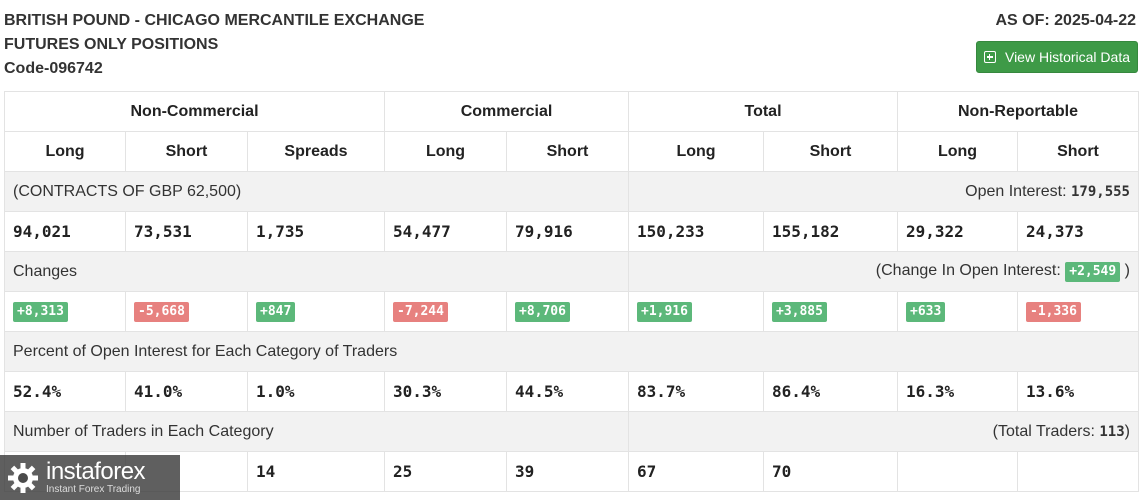 The width and height of the screenshot is (1140, 500). I want to click on contract-code: Code-096742, so click(53, 68).